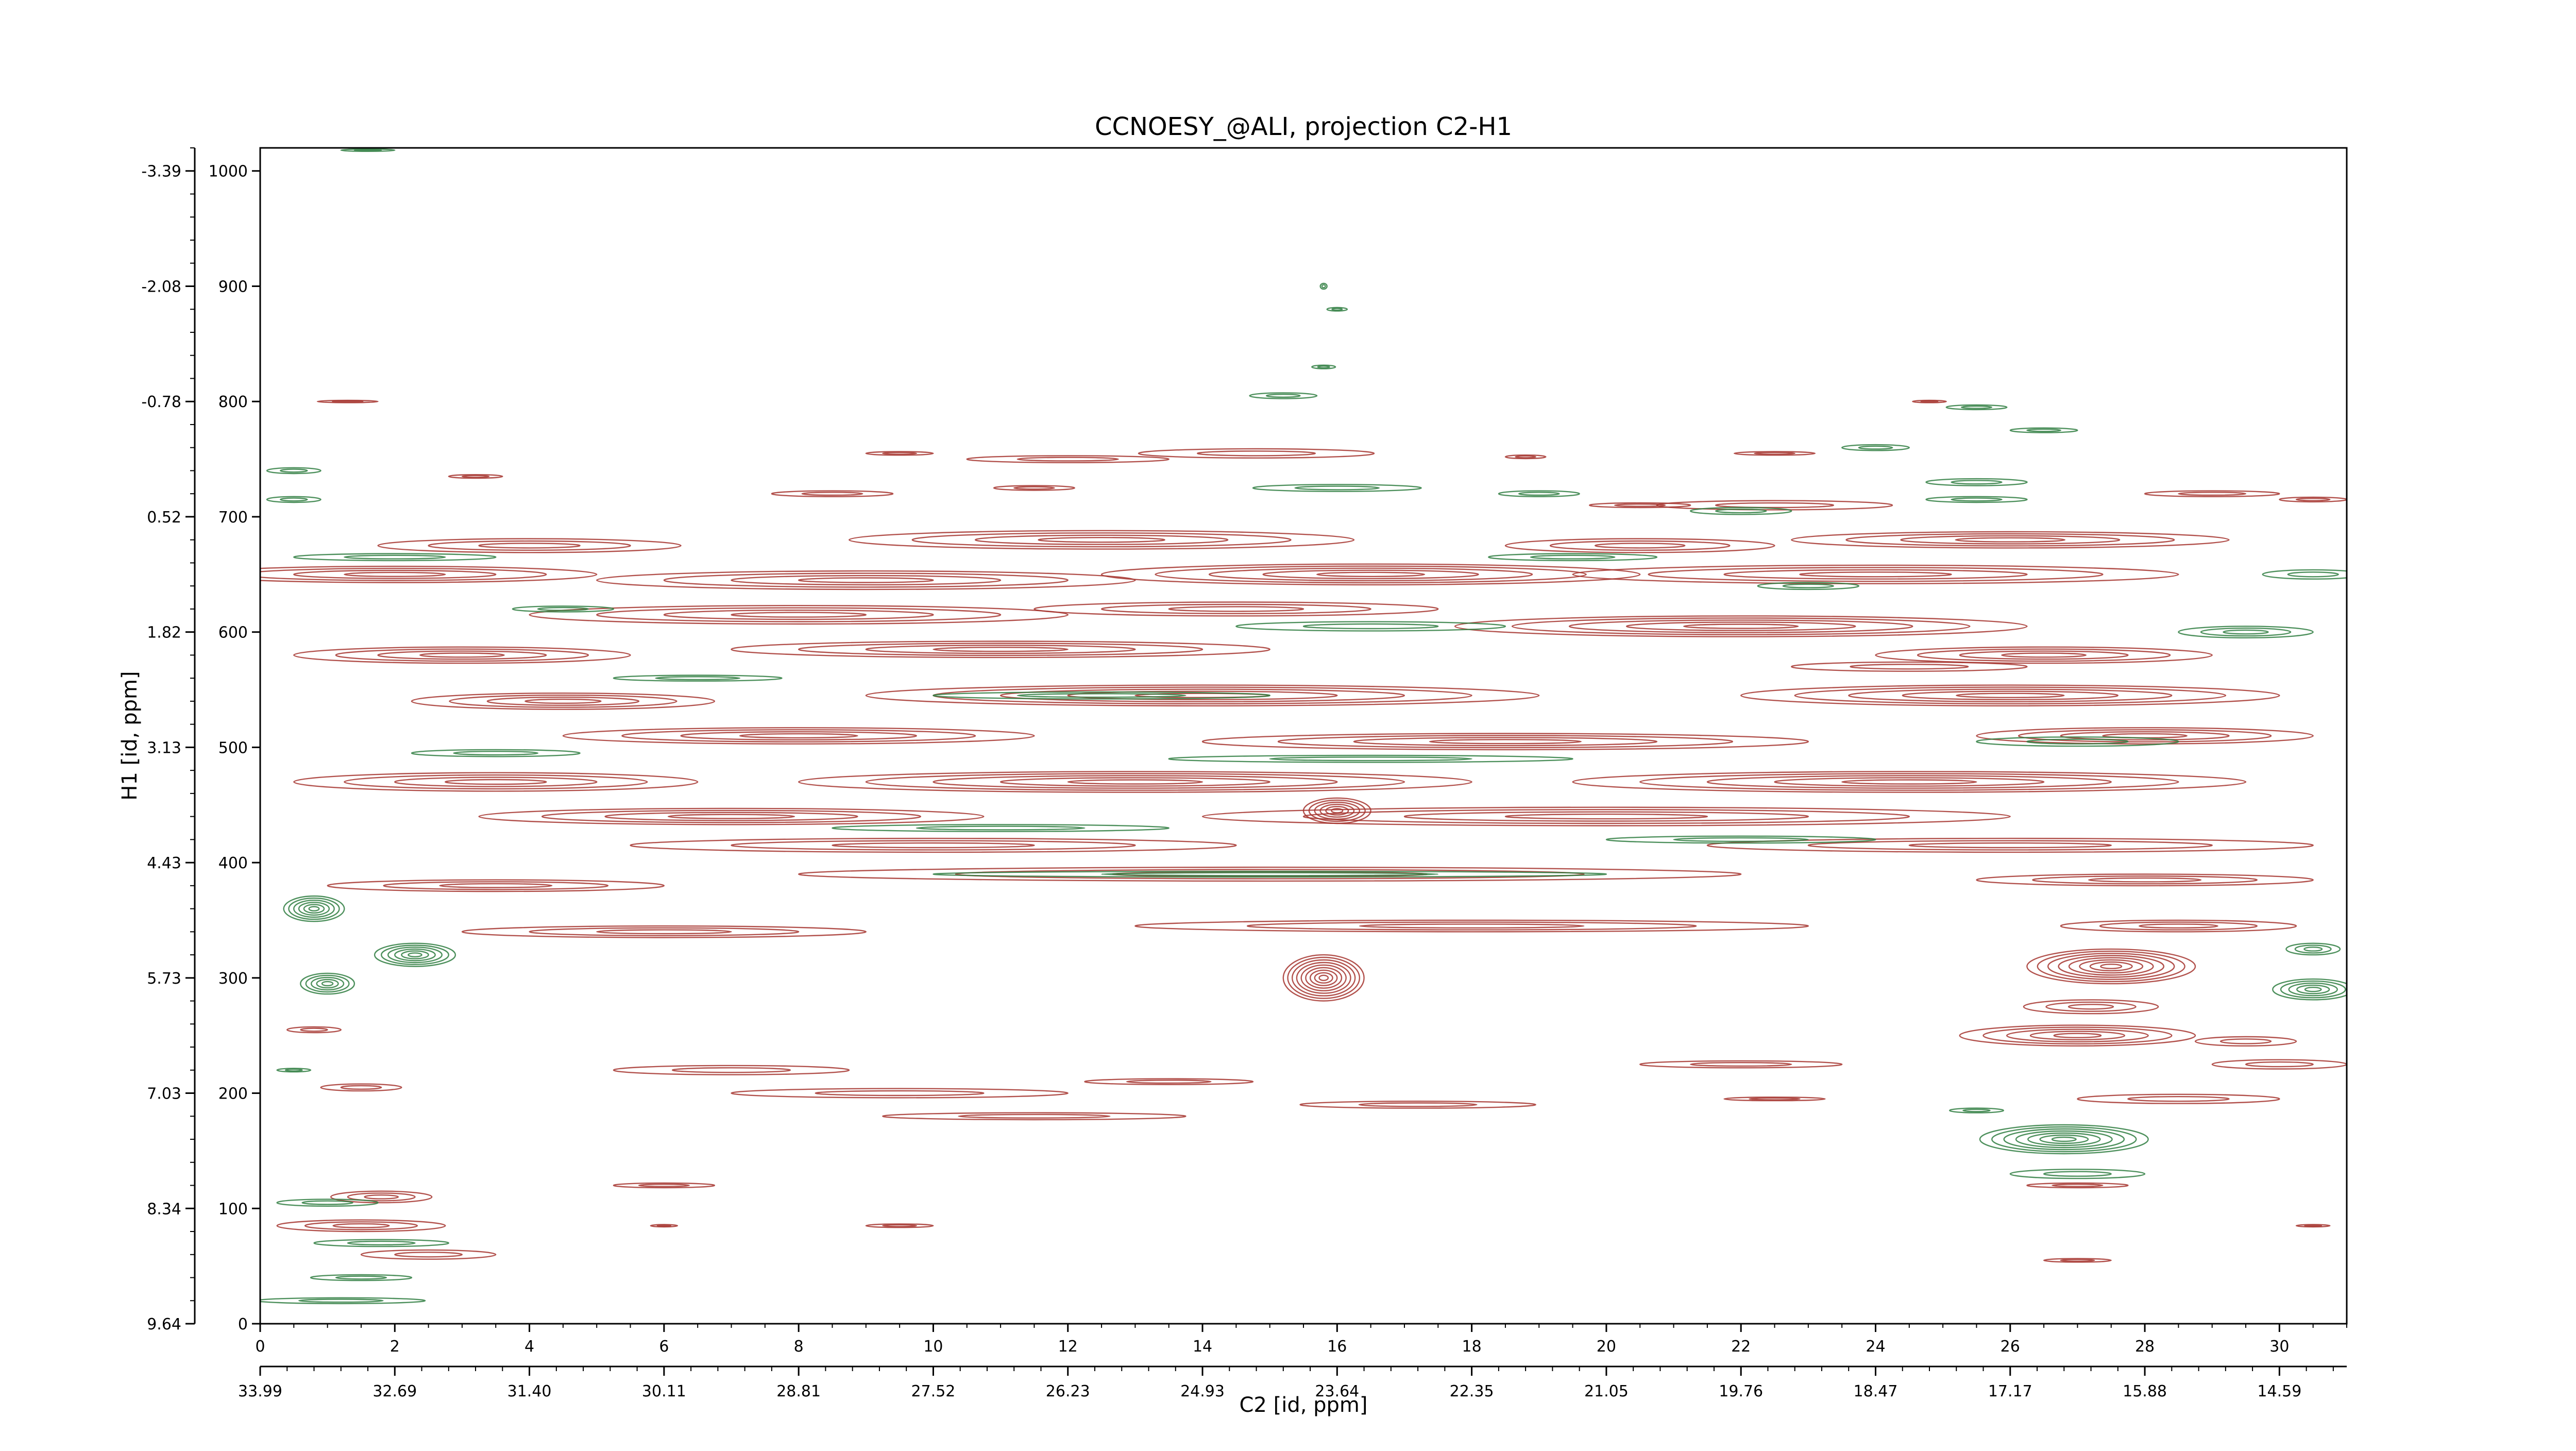  I want to click on x-ppm-tick-label: 22.35, so click(1472, 1391).